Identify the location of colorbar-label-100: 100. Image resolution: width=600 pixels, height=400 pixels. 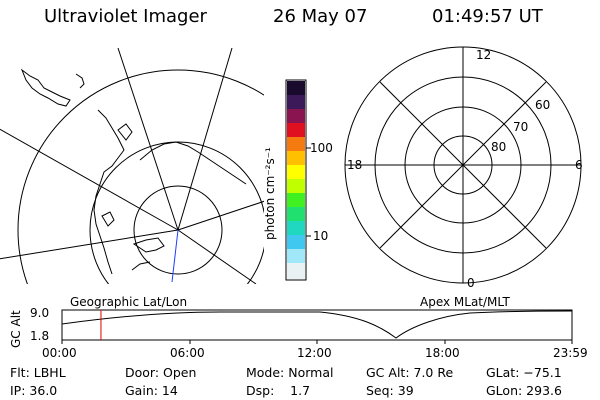
(321, 148).